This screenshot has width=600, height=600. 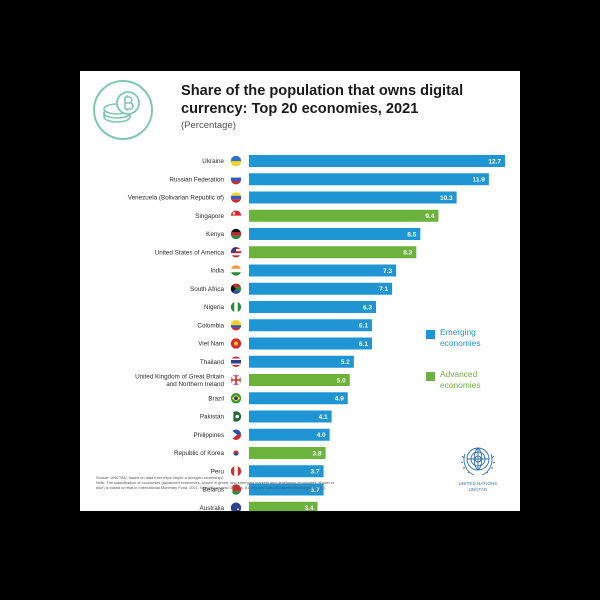 What do you see at coordinates (217, 271) in the screenshot?
I see `category-label: India` at bounding box center [217, 271].